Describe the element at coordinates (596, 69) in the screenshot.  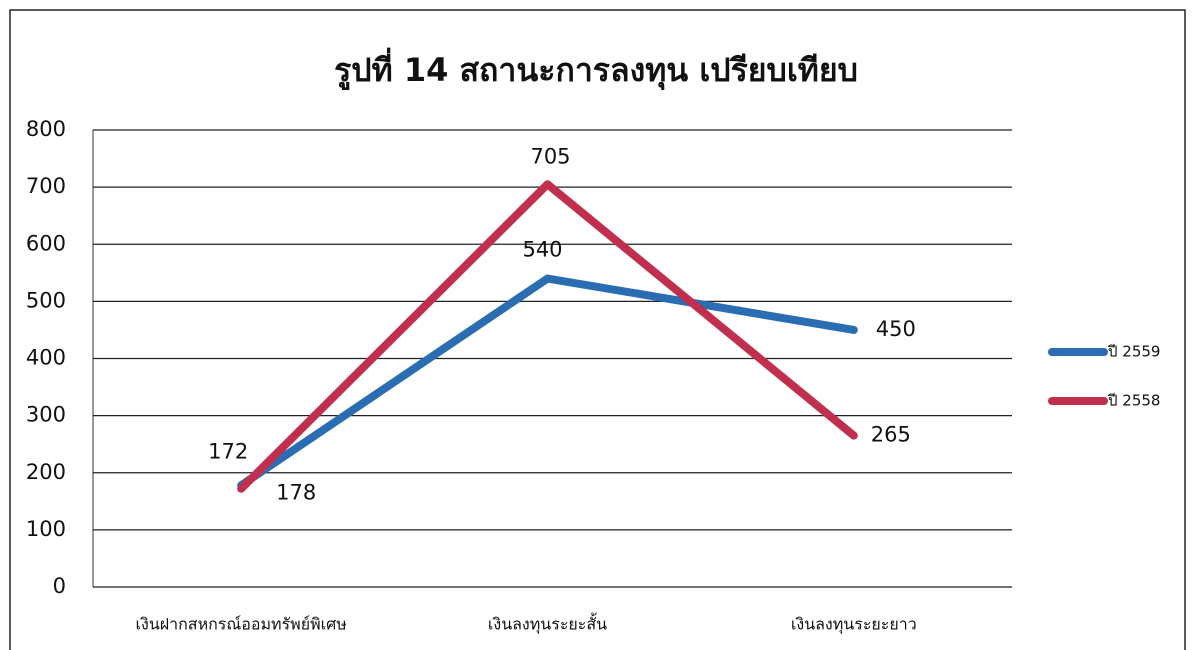
I see `chart-title: รูปที่ 14 สถานะการลงทุน เปรียบเทียบ` at that location.